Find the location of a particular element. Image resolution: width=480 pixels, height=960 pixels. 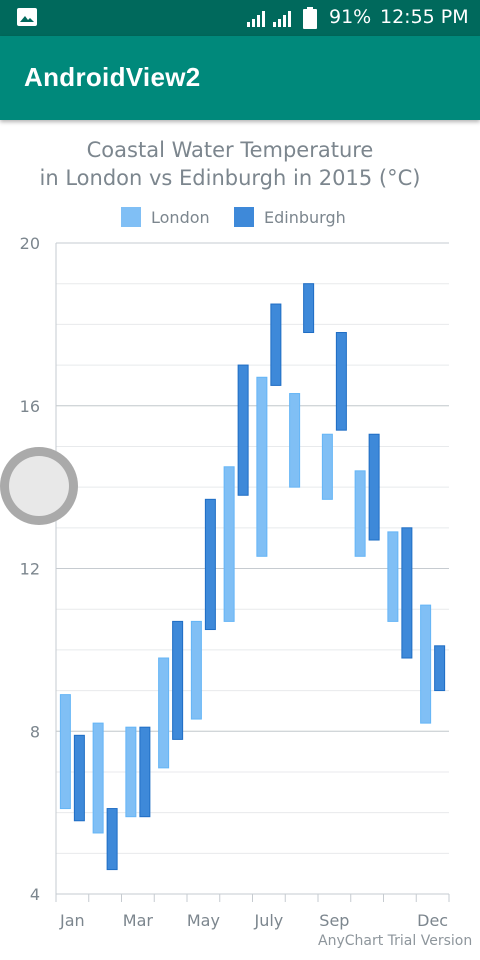

range-bar-edinburgh-aug is located at coordinates (309, 308).